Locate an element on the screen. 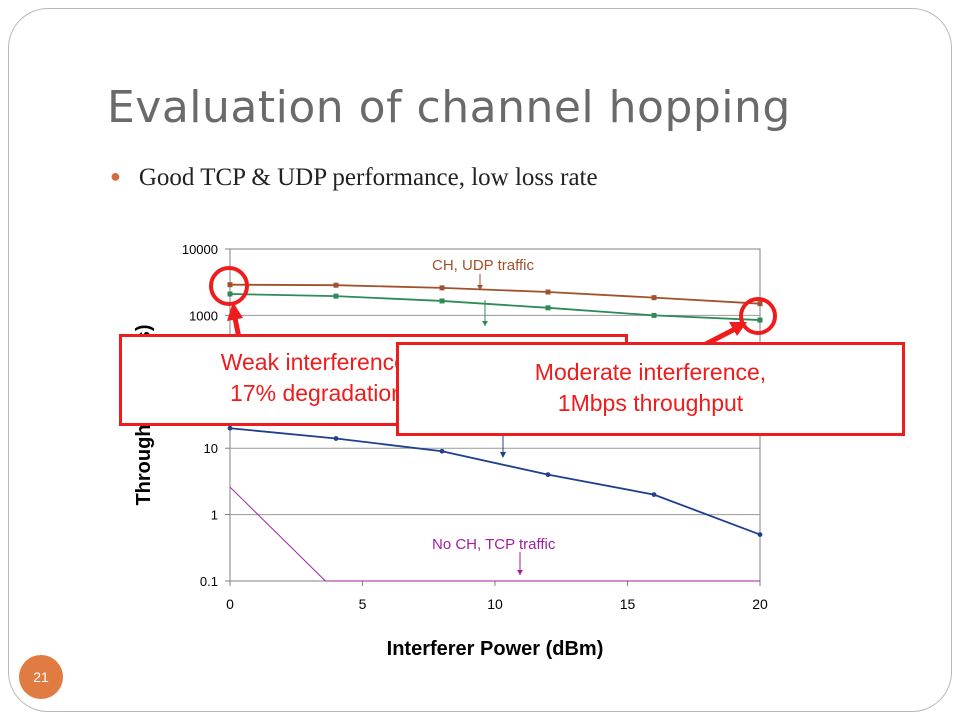 The width and height of the screenshot is (960, 720). y-tick-label: 1000 is located at coordinates (203, 315).